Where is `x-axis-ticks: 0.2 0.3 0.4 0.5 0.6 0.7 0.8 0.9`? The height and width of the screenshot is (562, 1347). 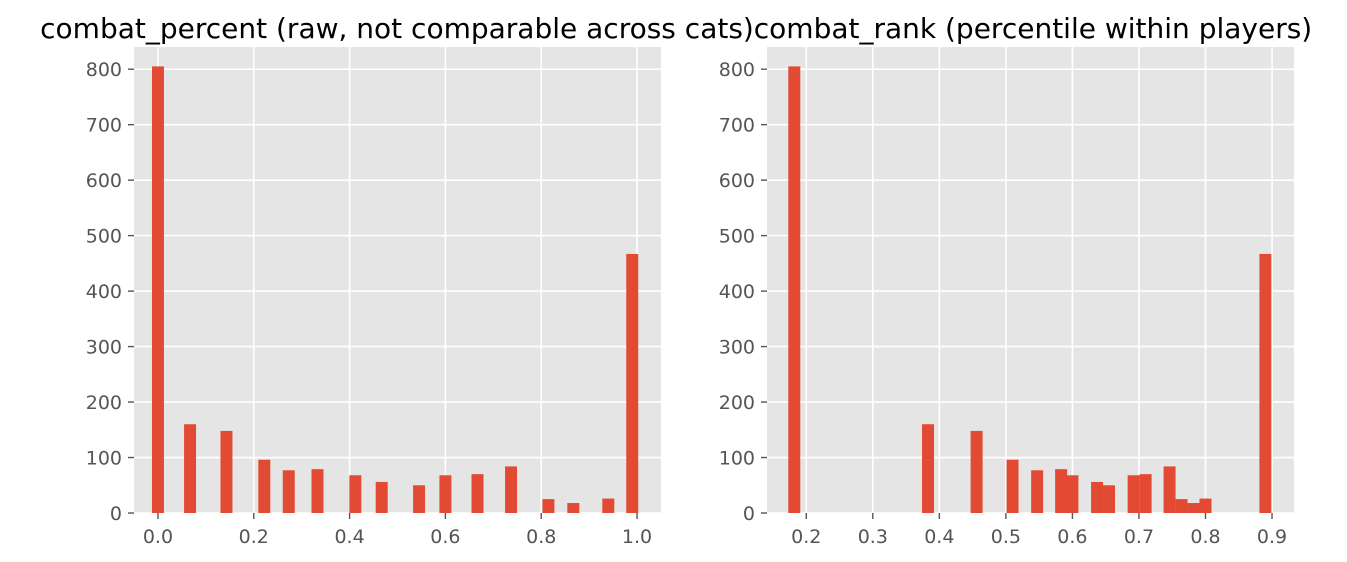
x-axis-ticks: 0.2 0.3 0.4 0.5 0.6 0.7 0.8 0.9 is located at coordinates (1039, 530).